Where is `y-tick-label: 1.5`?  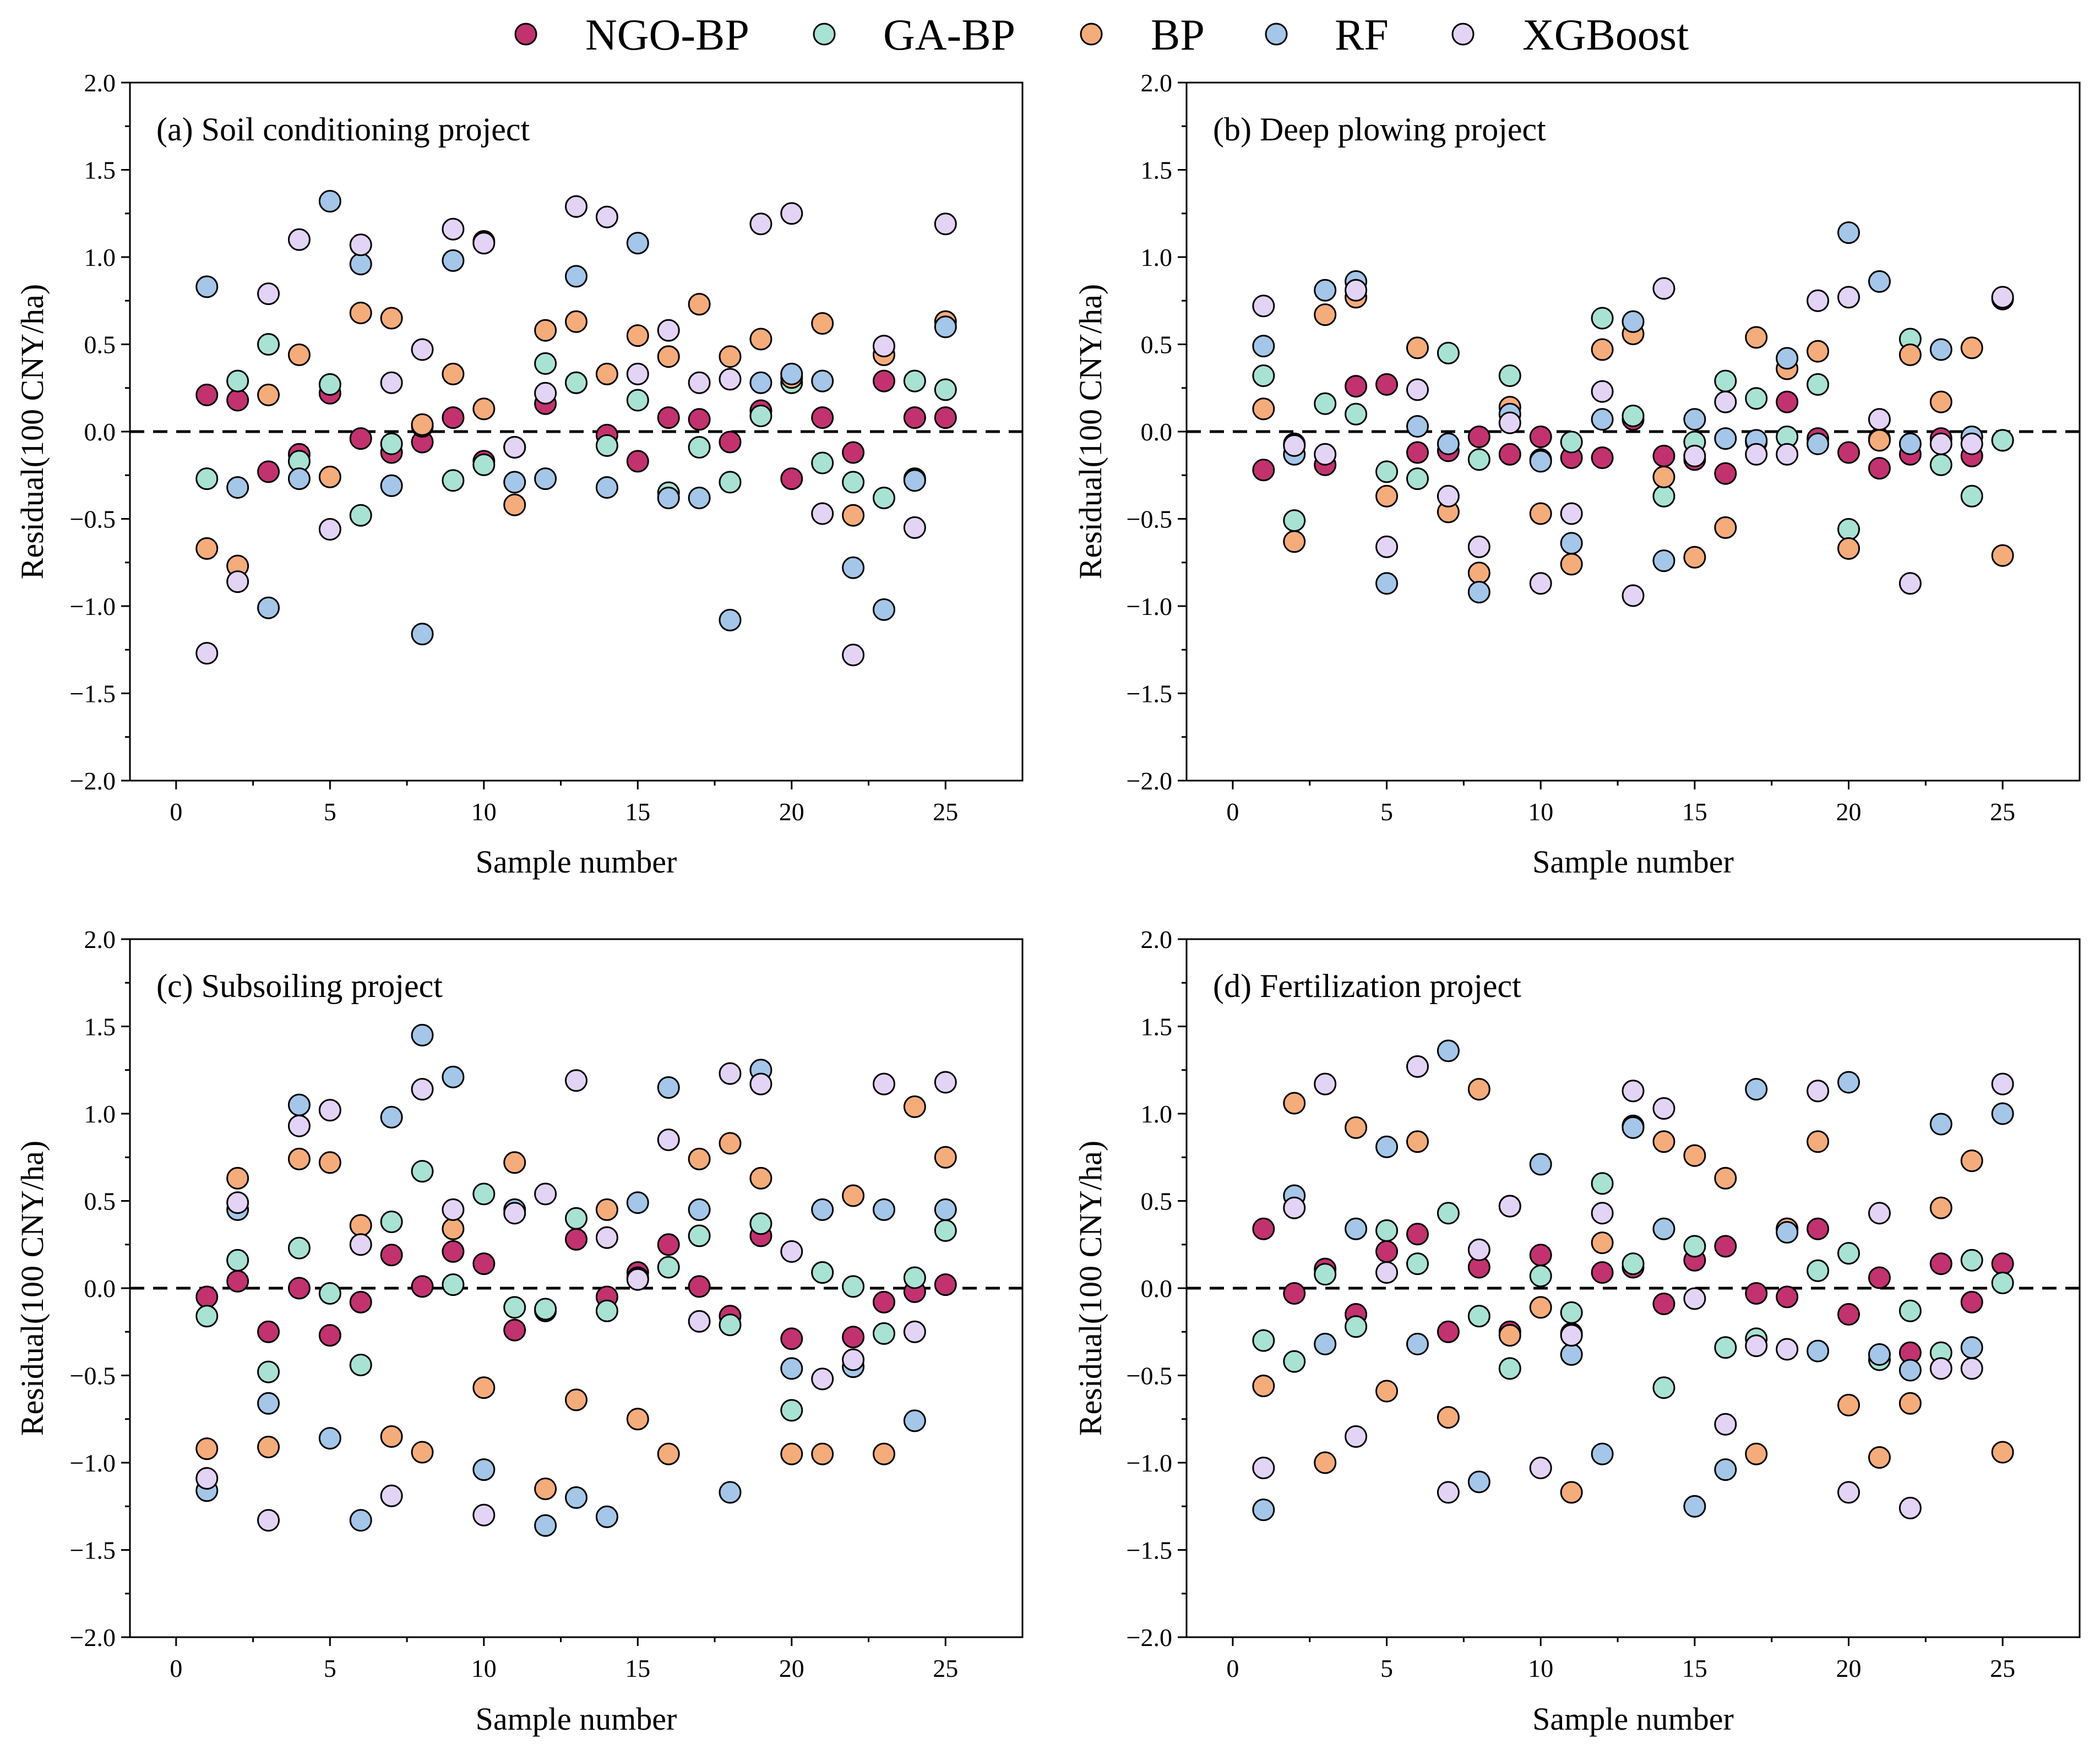 y-tick-label: 1.5 is located at coordinates (100, 170).